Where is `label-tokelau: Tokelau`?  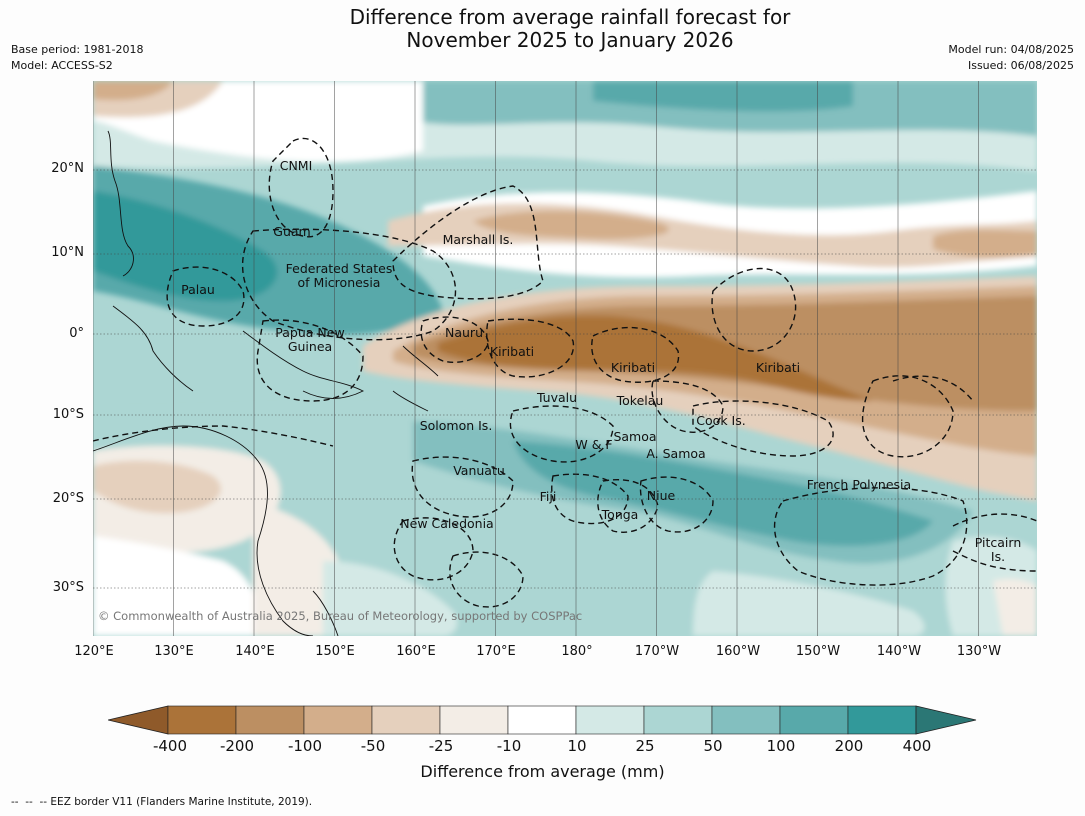 label-tokelau: Tokelau is located at coordinates (640, 400).